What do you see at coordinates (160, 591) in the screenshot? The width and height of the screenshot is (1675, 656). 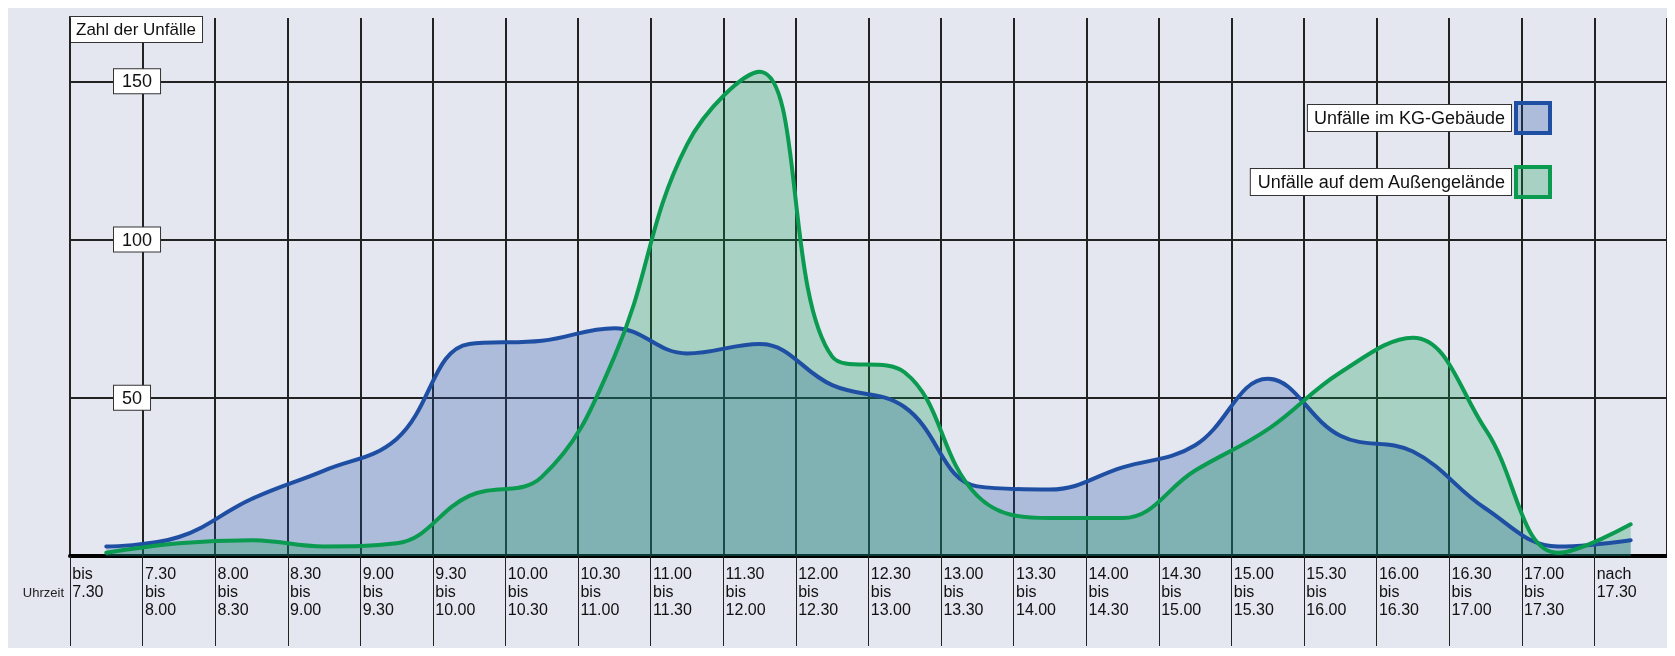 I see `x-tick-label: 7.30 bis 8.00` at bounding box center [160, 591].